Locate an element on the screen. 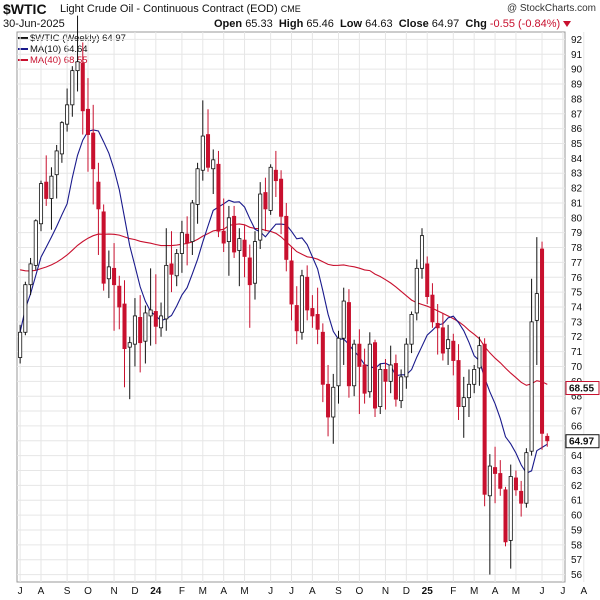 The width and height of the screenshot is (600, 600). y-tick-label: 57 is located at coordinates (577, 560).